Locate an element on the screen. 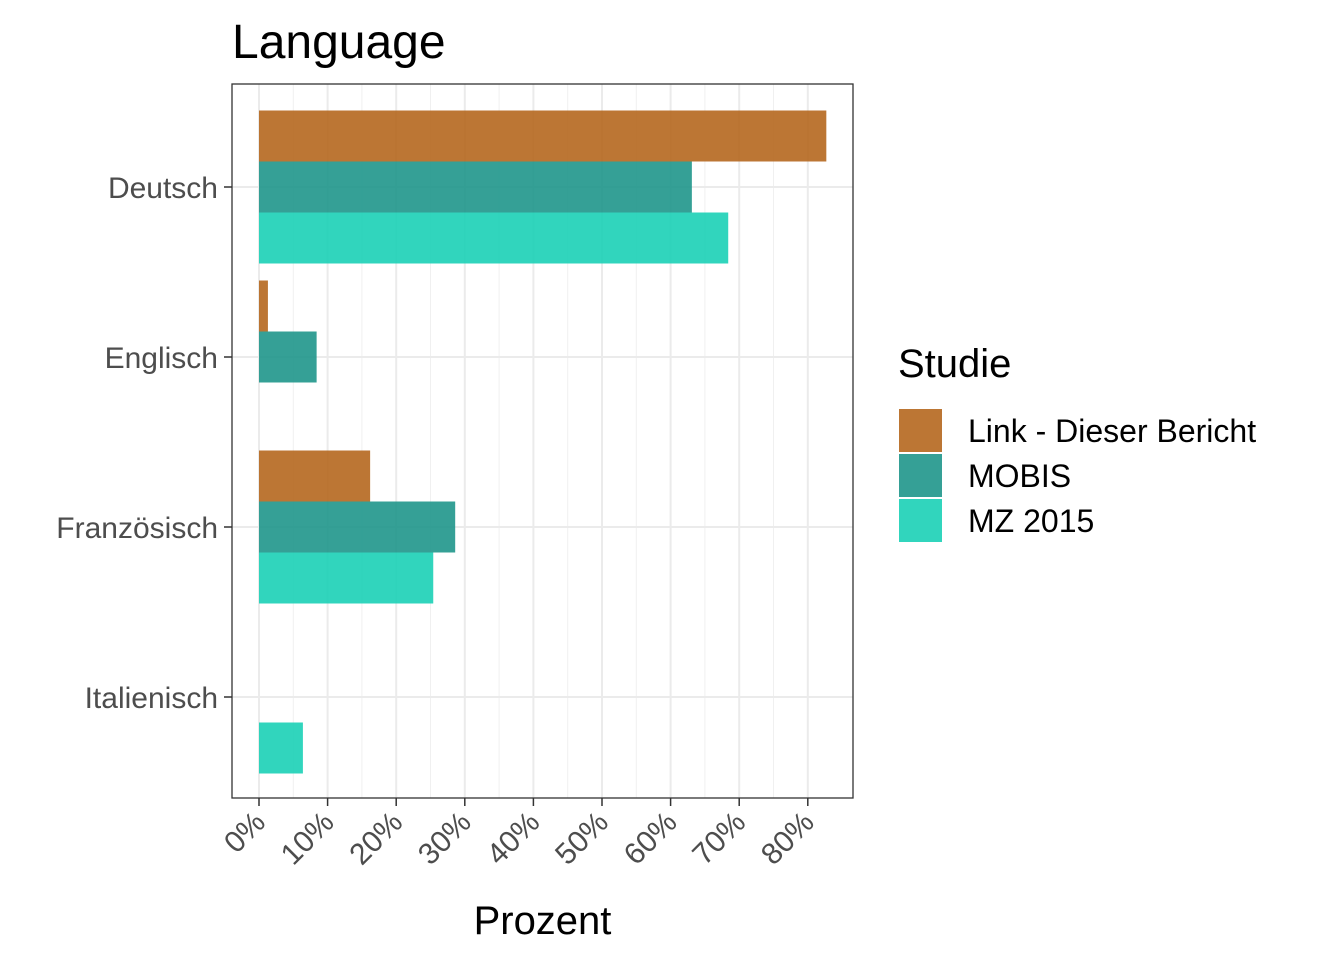 The height and width of the screenshot is (960, 1344). x-tick-label: 0% is located at coordinates (245, 833).